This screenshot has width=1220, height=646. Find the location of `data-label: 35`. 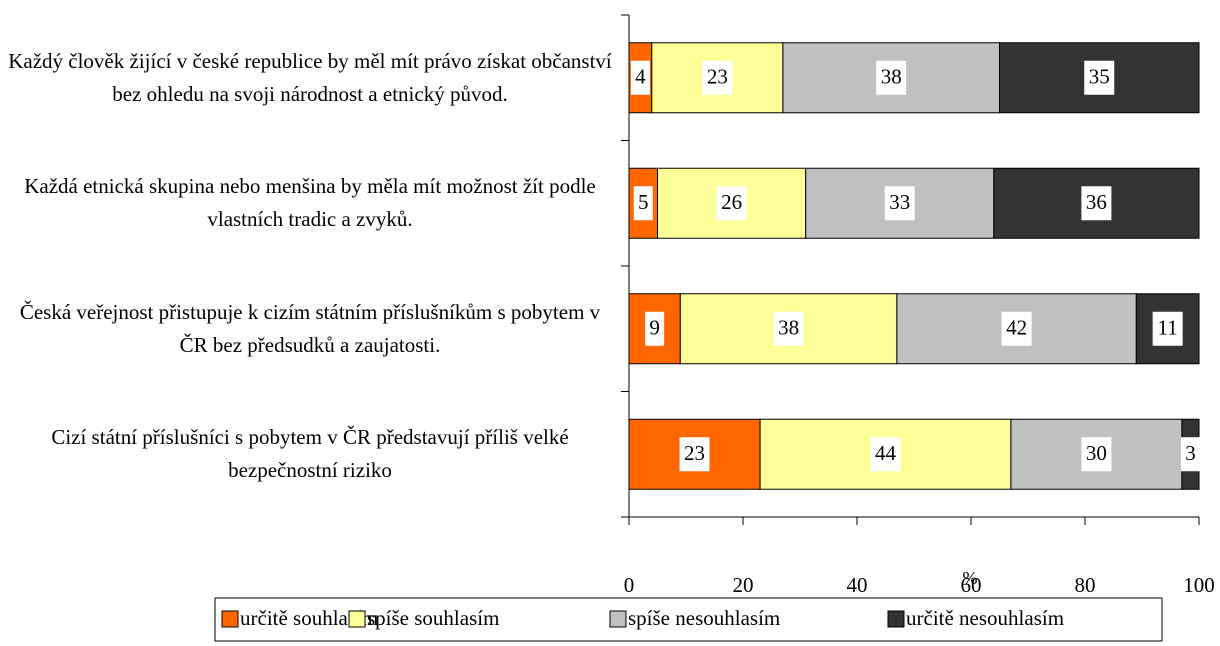

data-label: 35 is located at coordinates (1099, 77).